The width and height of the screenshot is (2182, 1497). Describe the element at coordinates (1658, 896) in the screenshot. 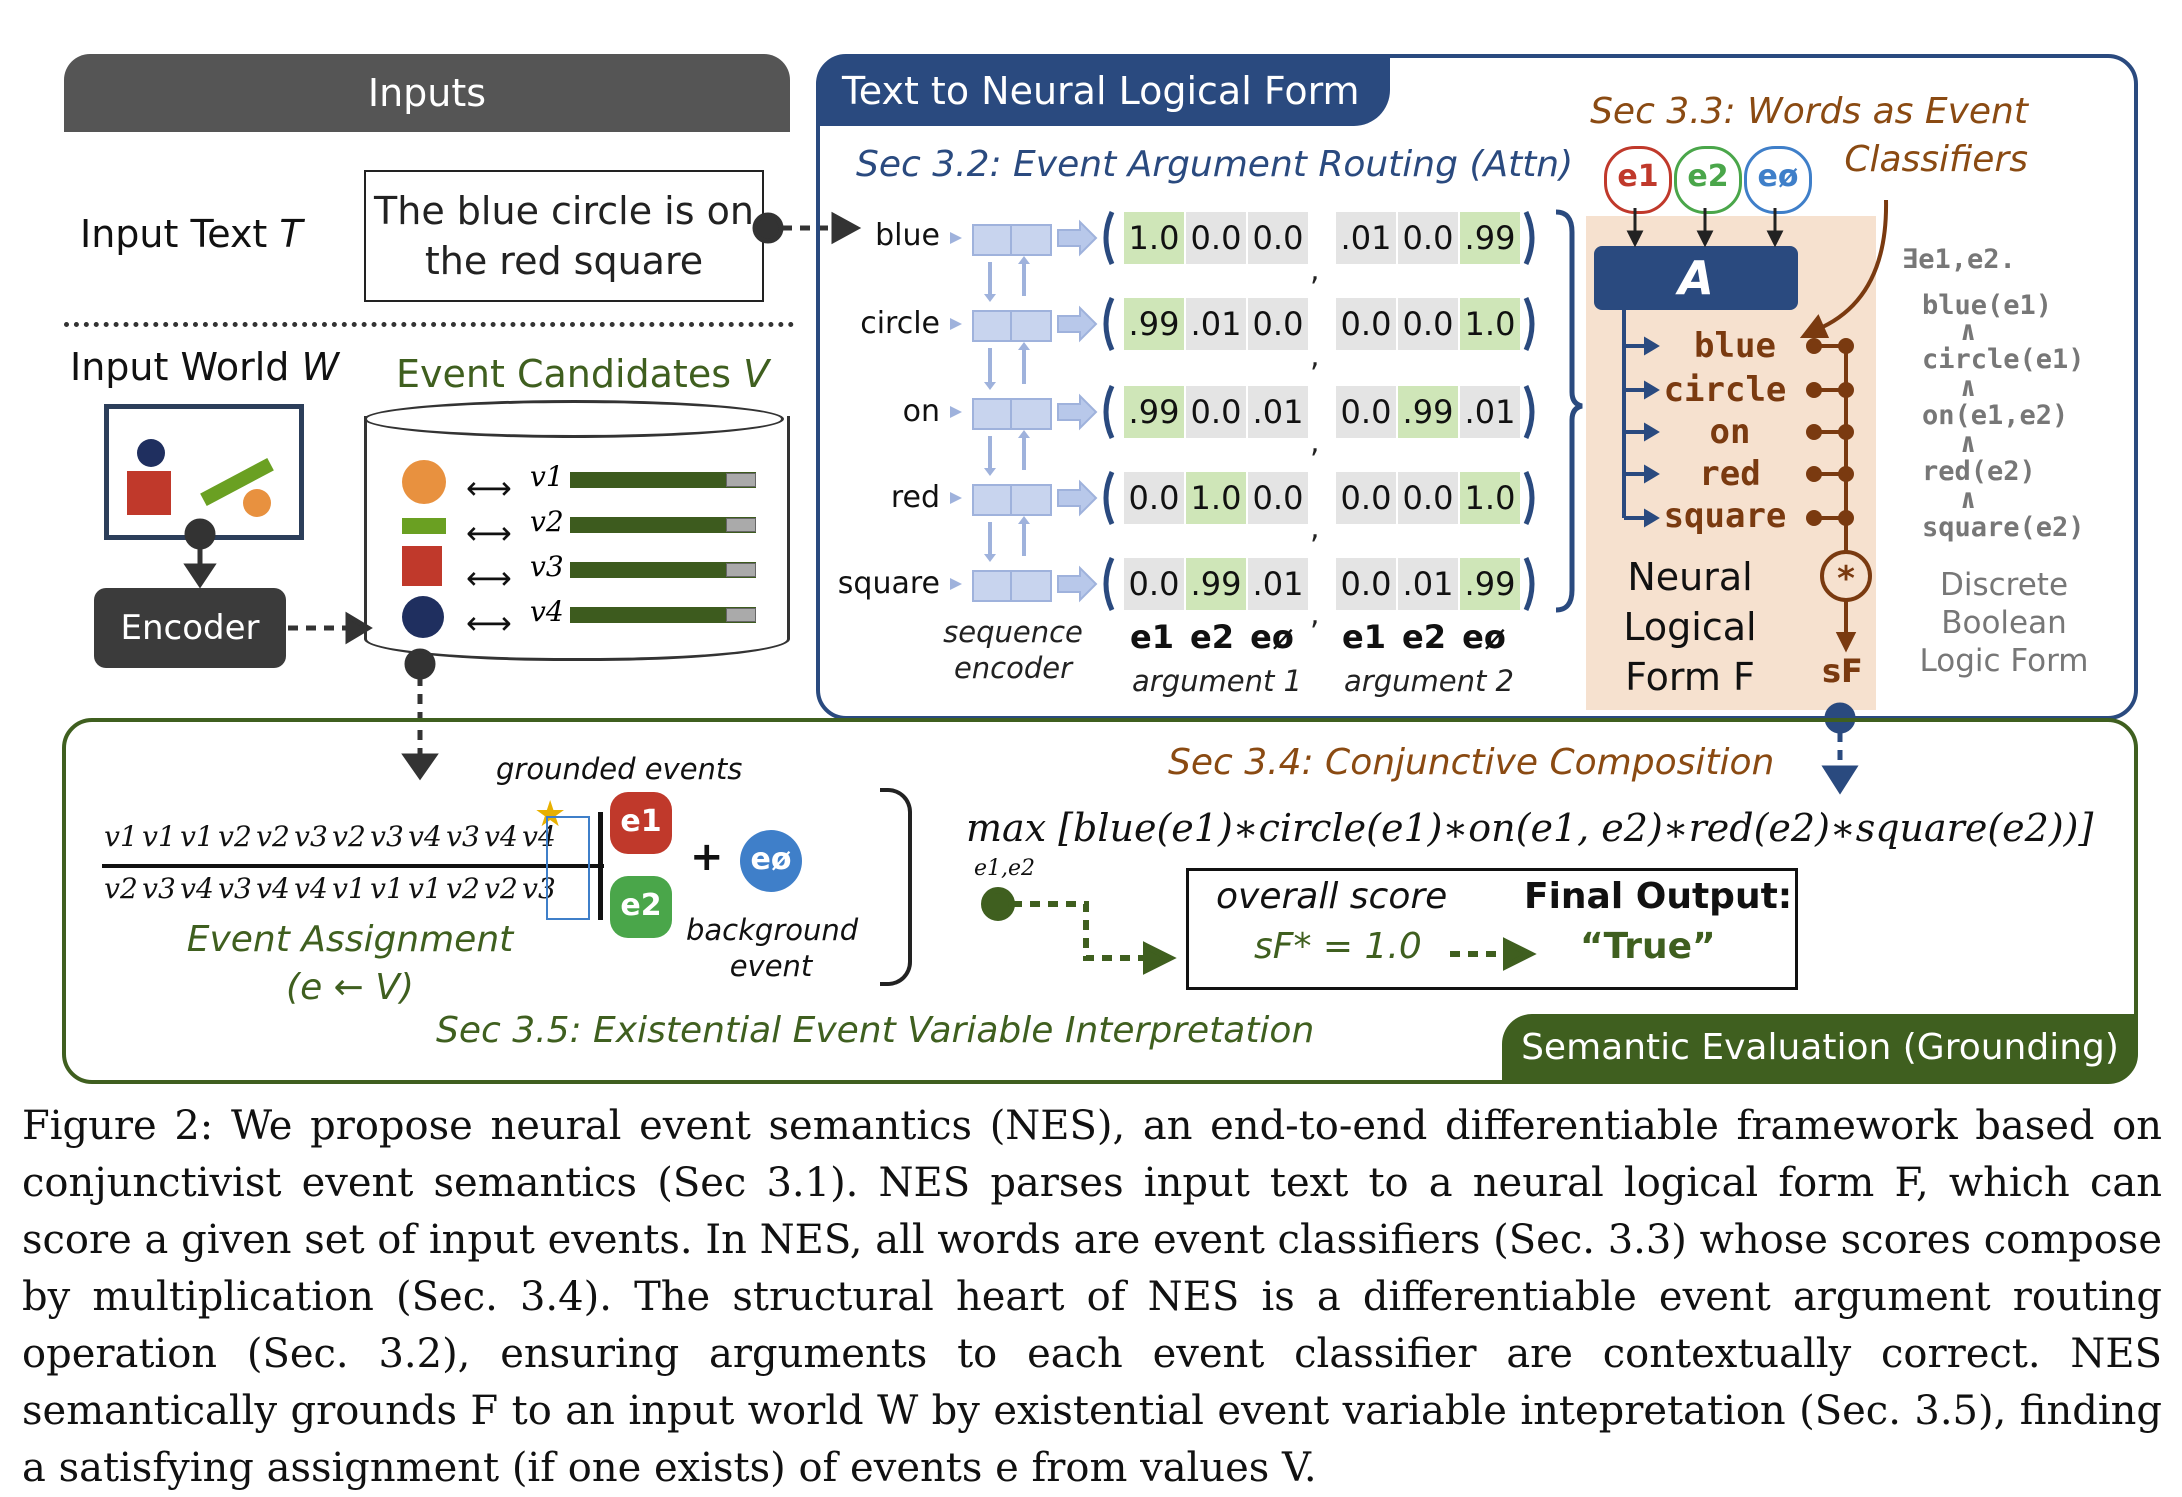

I see `final-output-label: Final Output:` at that location.